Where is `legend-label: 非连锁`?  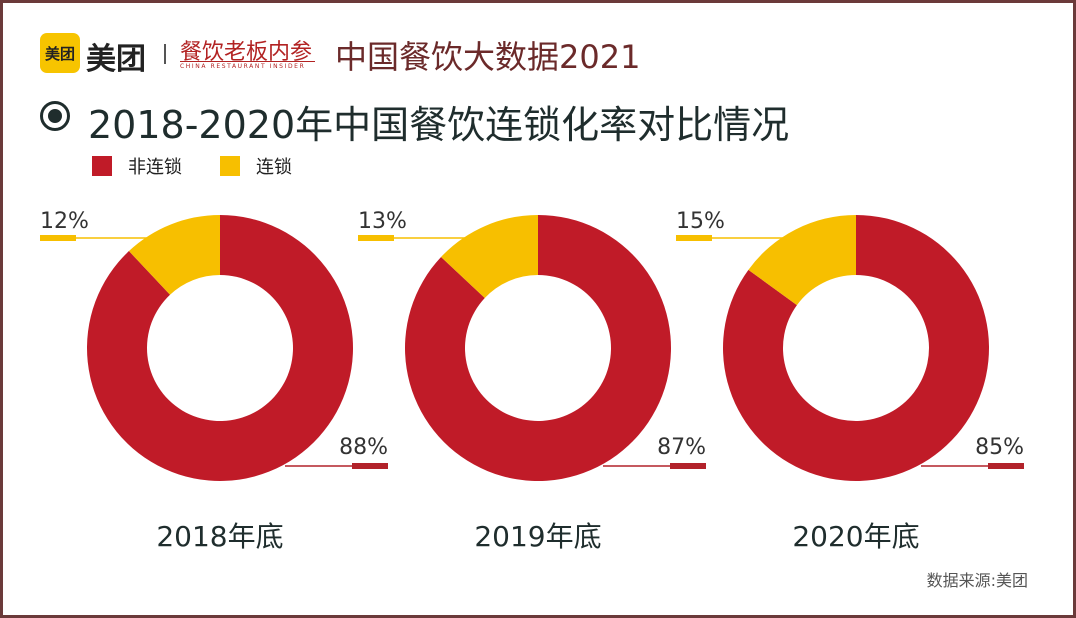
legend-label: 非连锁 is located at coordinates (155, 167).